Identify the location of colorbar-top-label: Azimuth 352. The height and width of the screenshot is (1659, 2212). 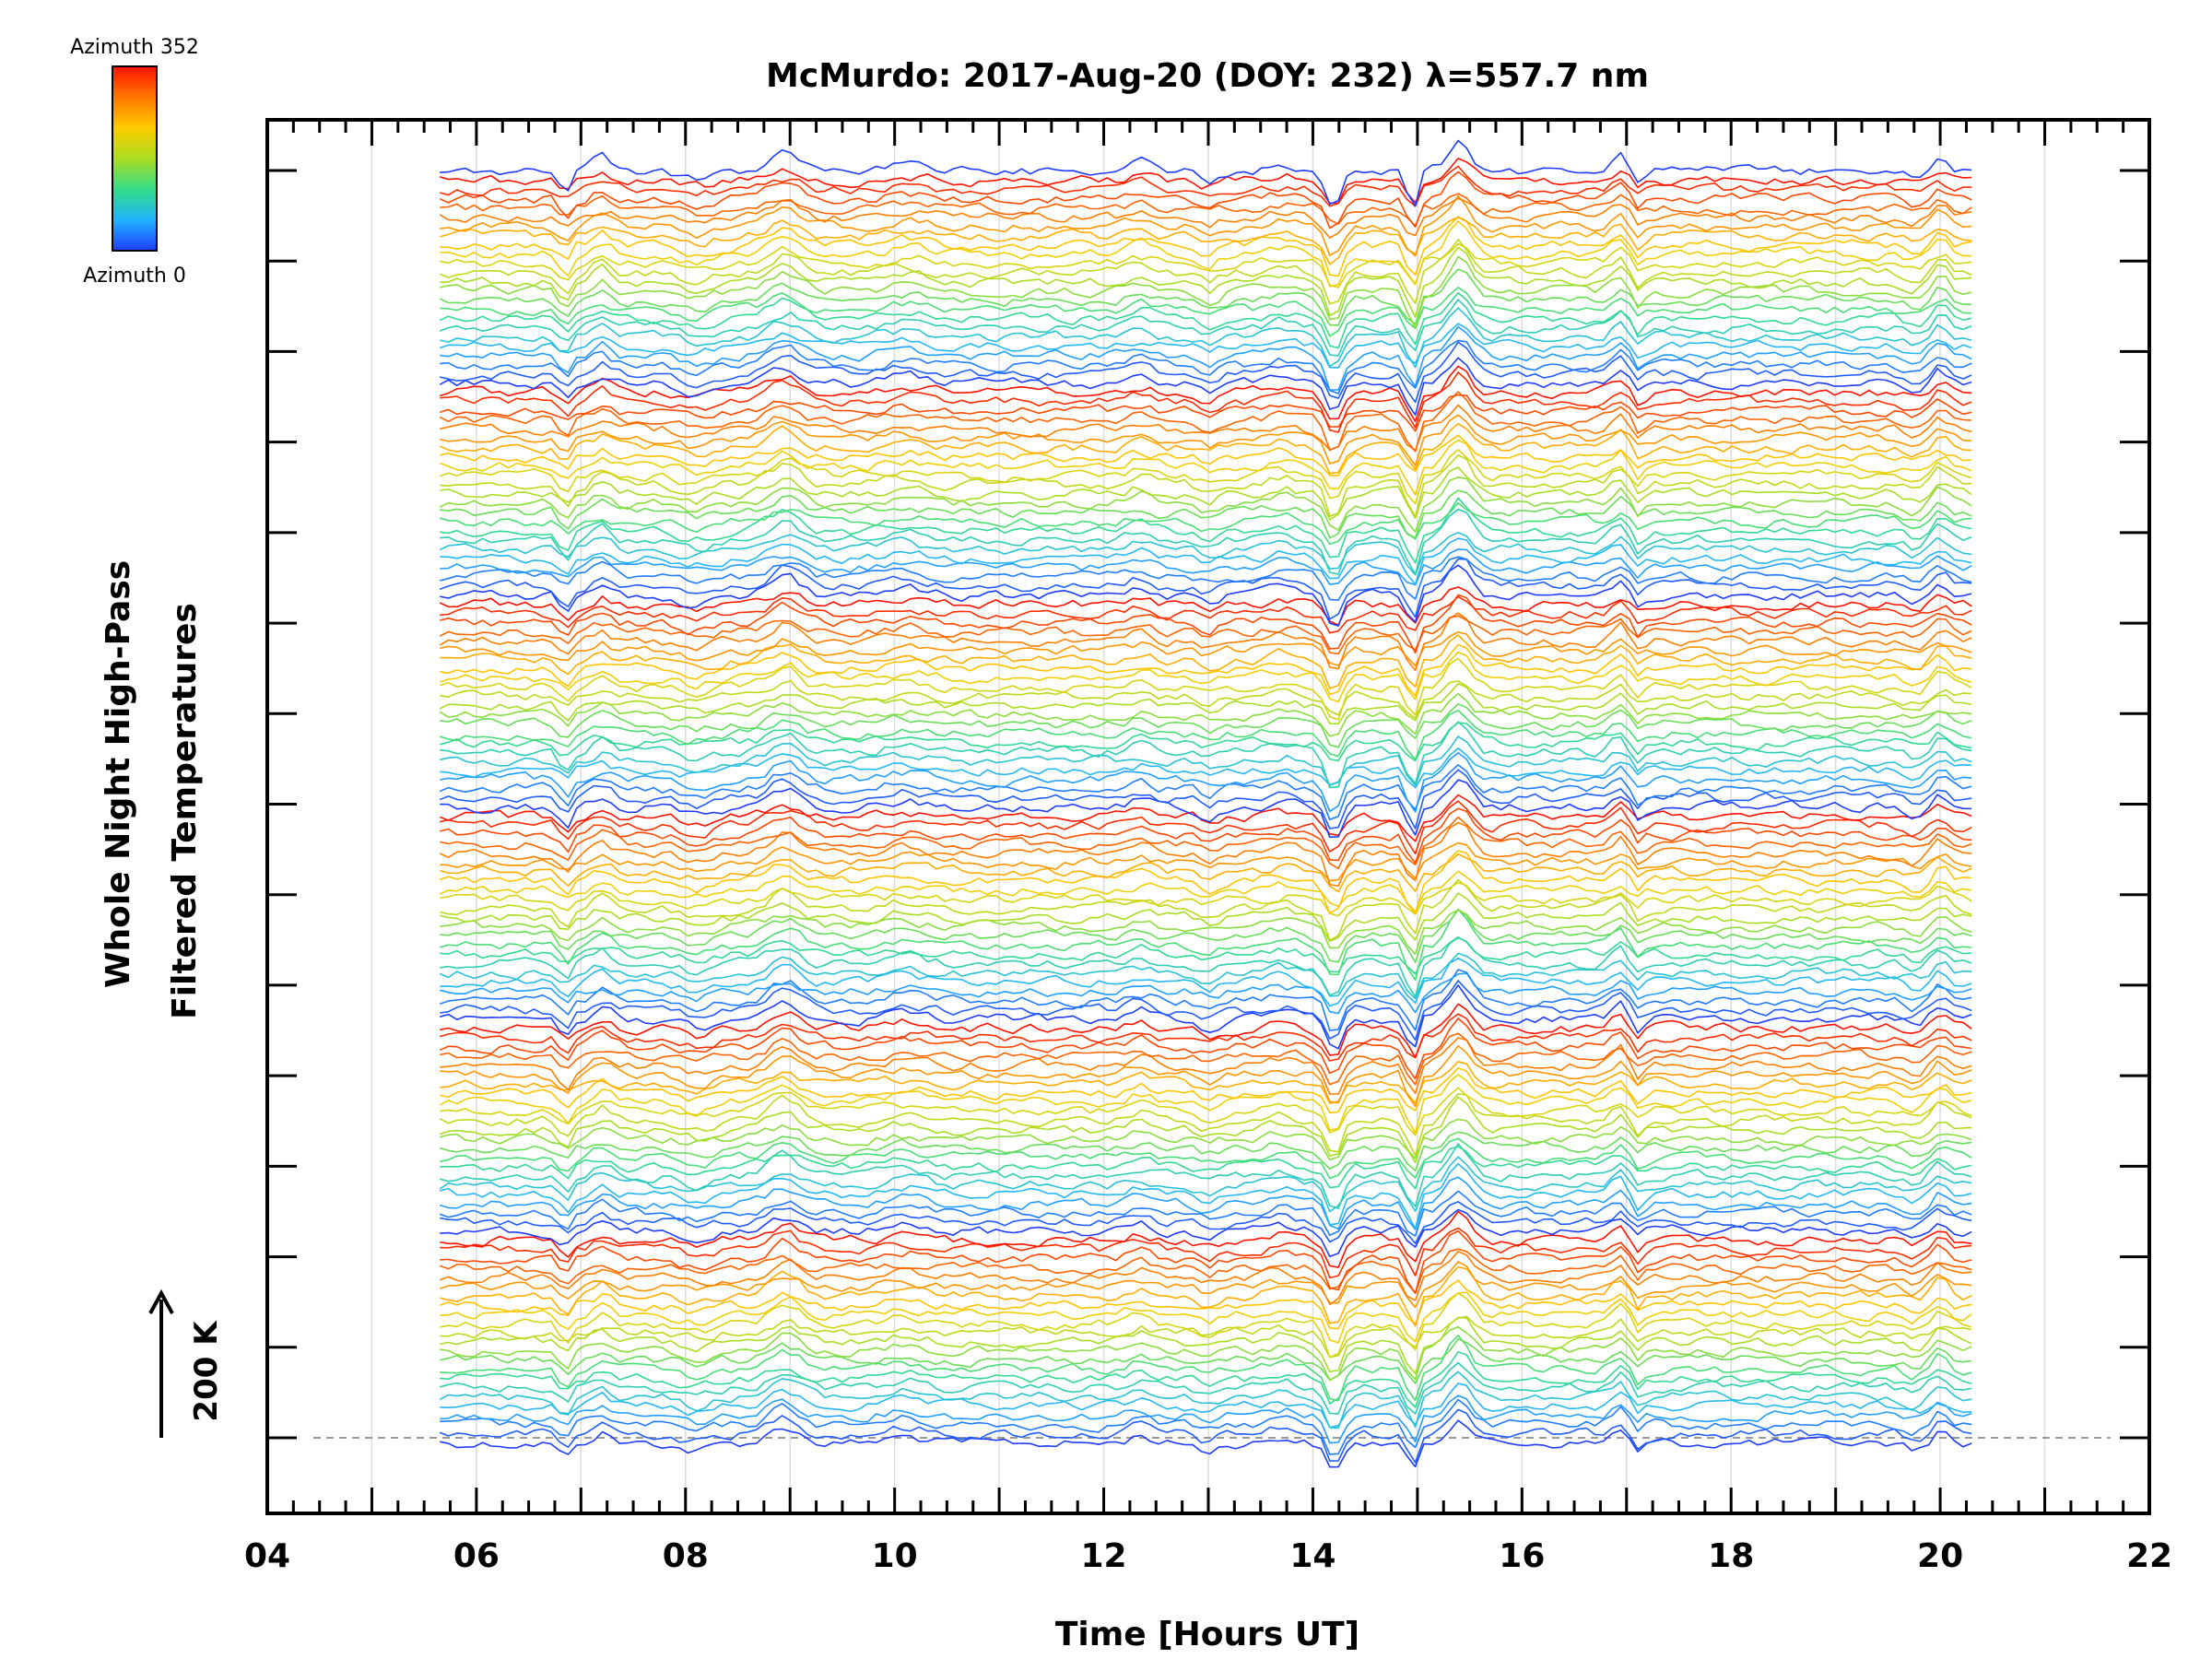
(134, 47).